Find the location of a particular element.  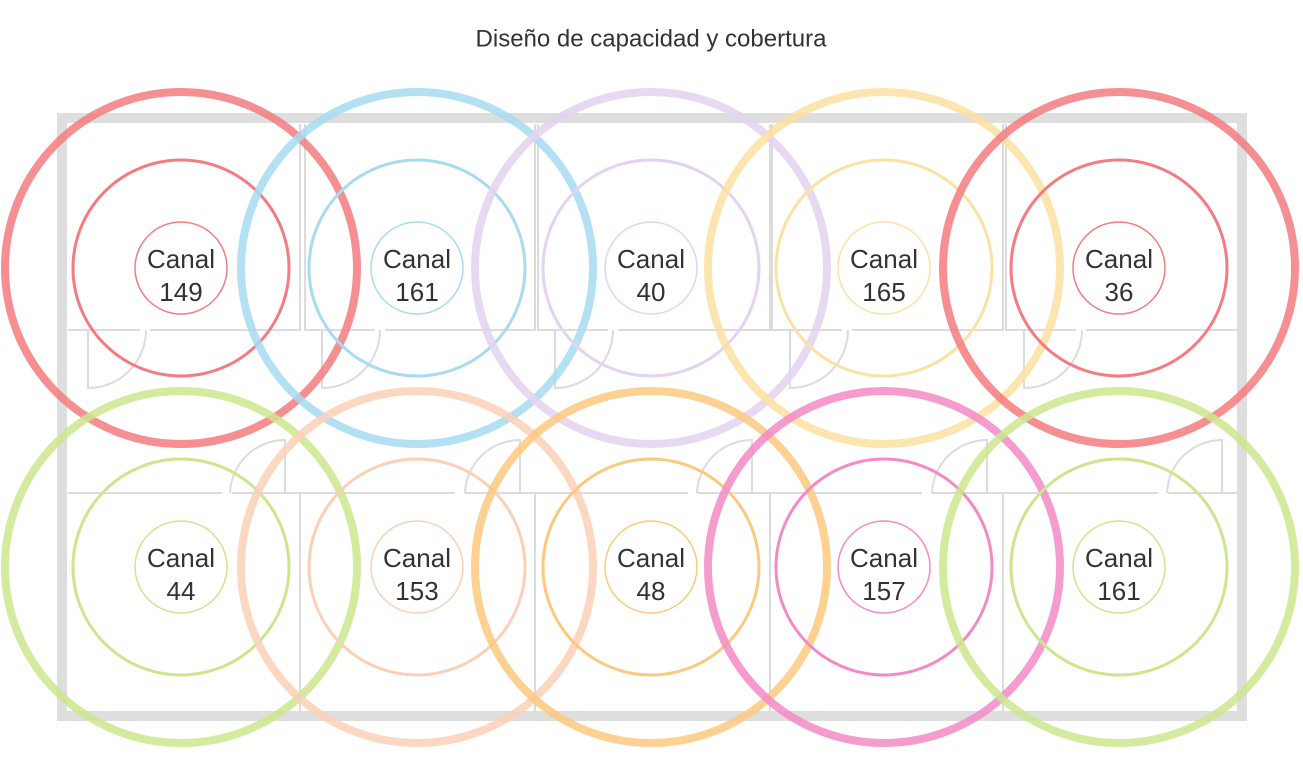

channel-number: 36 is located at coordinates (1119, 292).